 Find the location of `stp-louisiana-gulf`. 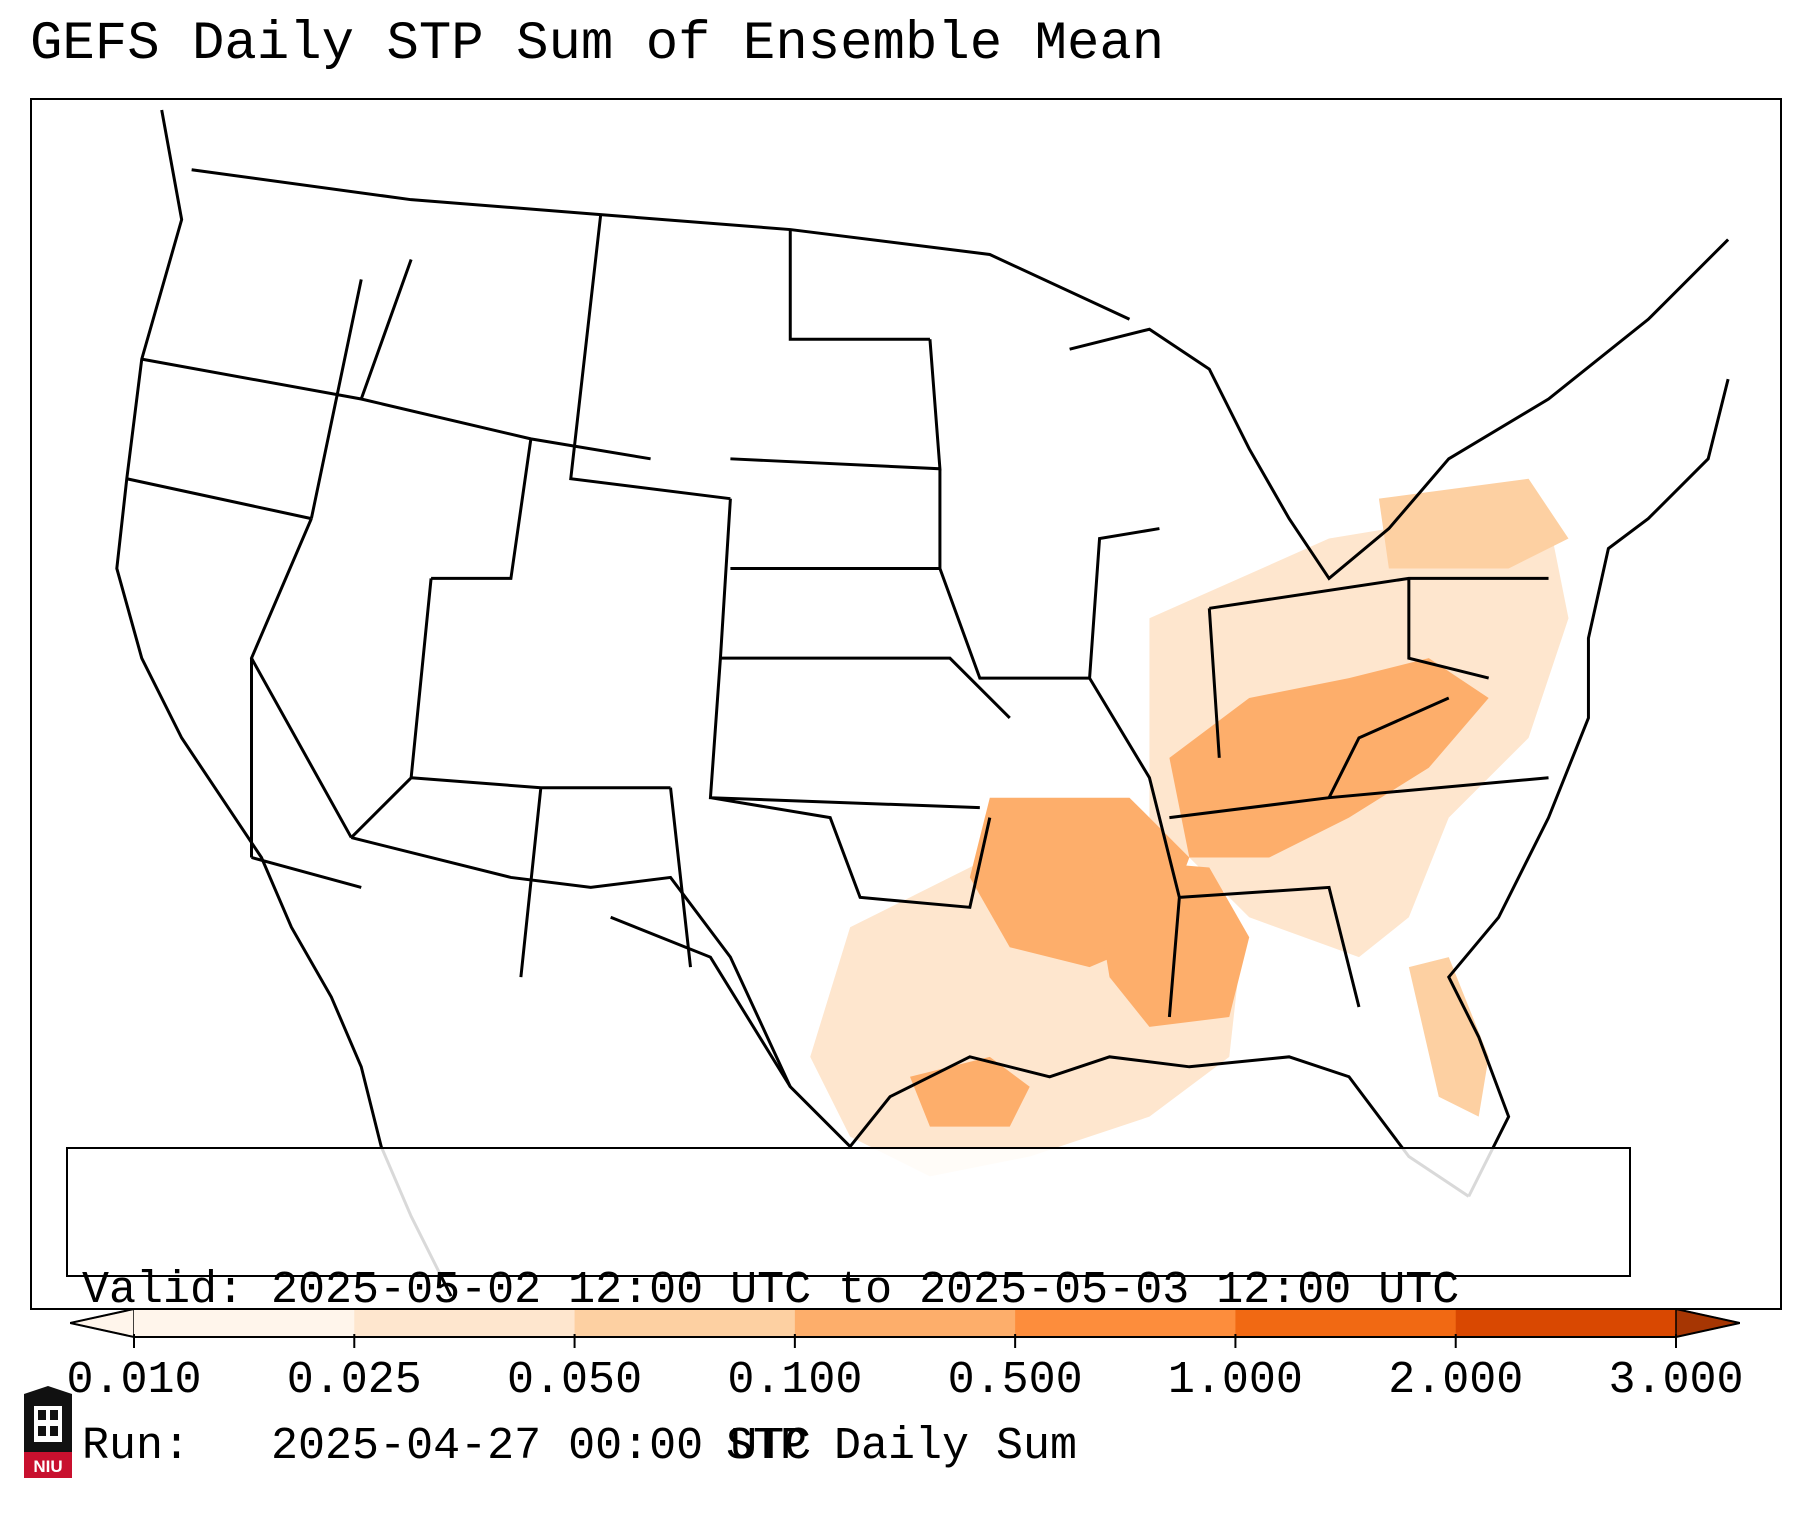

stp-louisiana-gulf is located at coordinates (969, 1091).